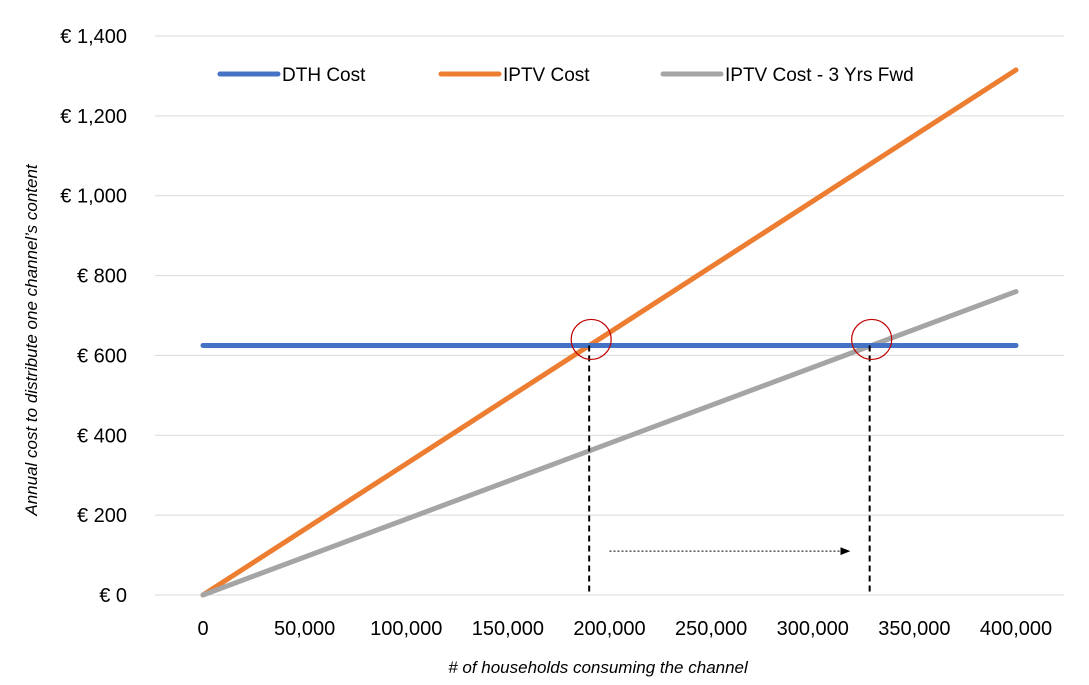 The image size is (1089, 685). Describe the element at coordinates (406, 629) in the screenshot. I see `x-tick-label: 100,000` at that location.